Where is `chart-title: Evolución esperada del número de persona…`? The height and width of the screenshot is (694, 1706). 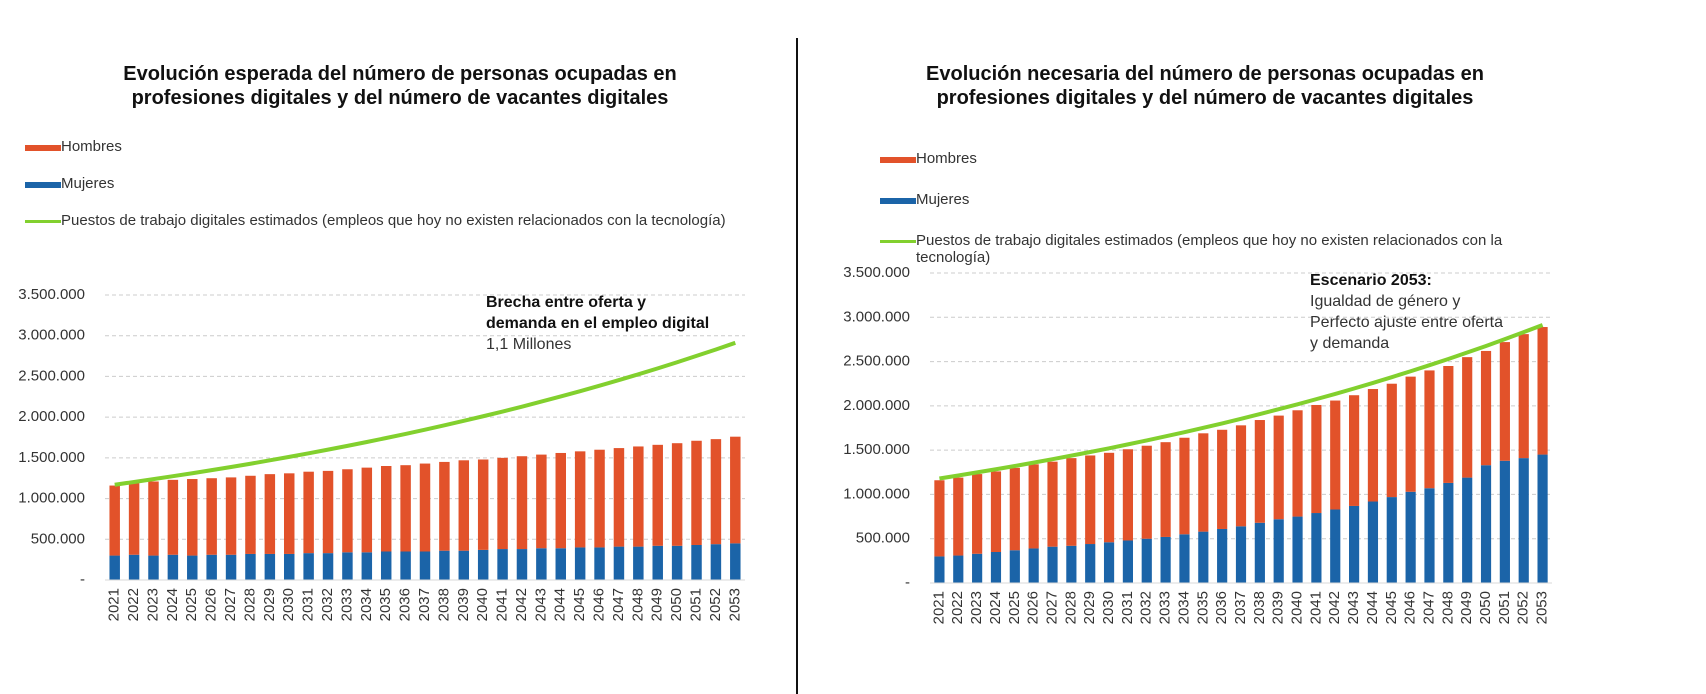
chart-title: Evolución esperada del número de persona… is located at coordinates (400, 86).